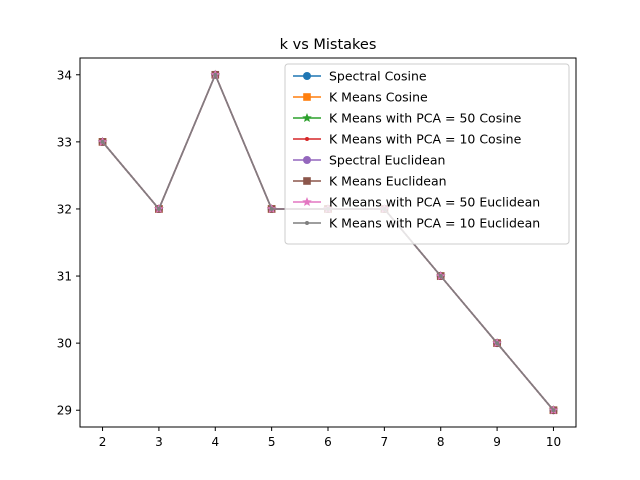 This screenshot has height=480, width=640. I want to click on legend-item: Spectral Cosine, so click(360, 76).